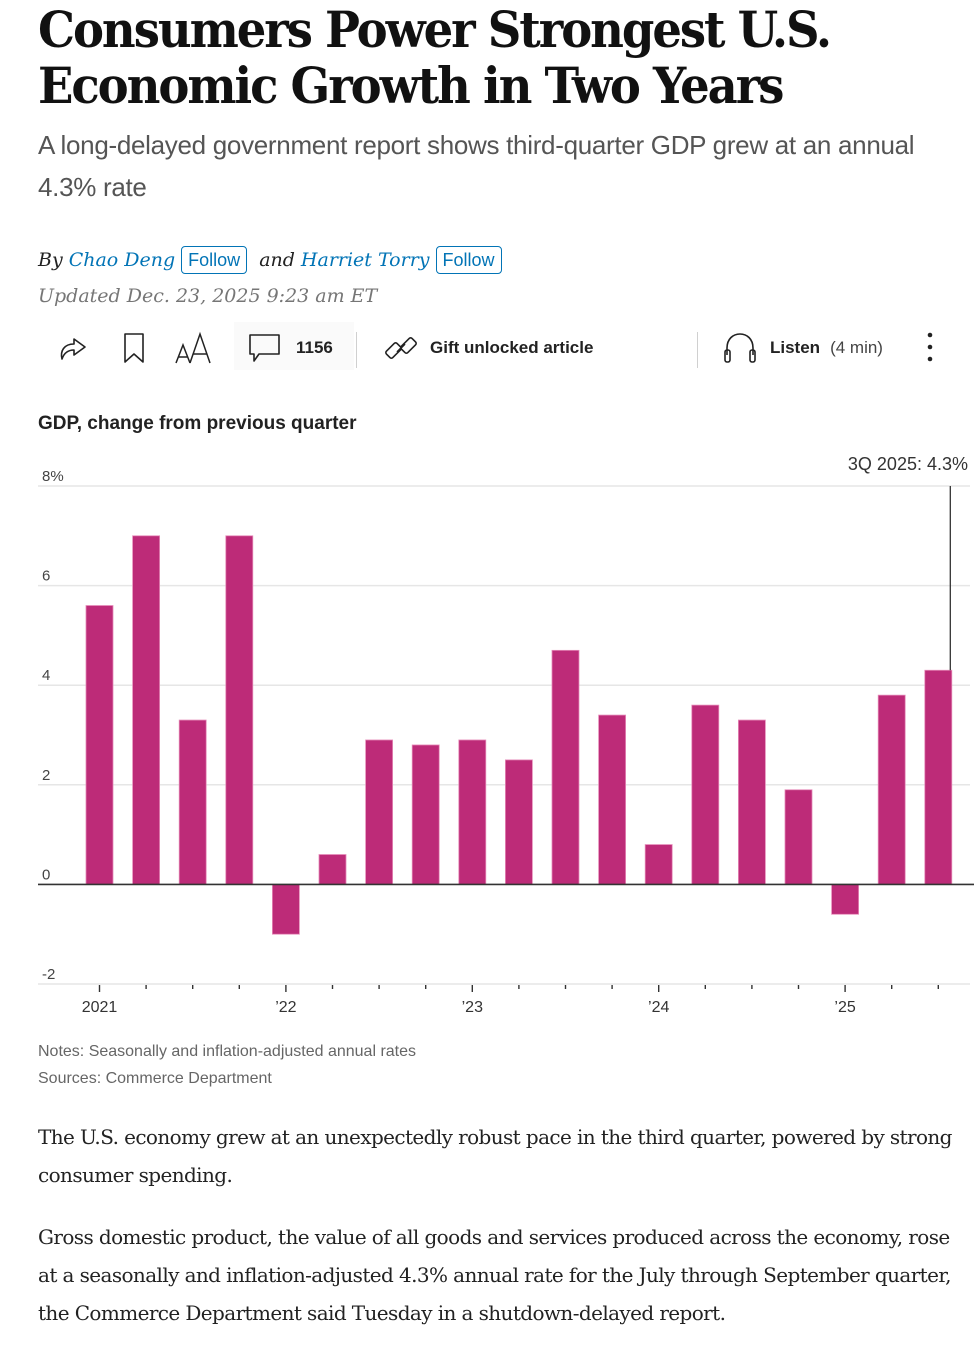 The image size is (974, 1370). Describe the element at coordinates (285, 1007) in the screenshot. I see `x-tick-label: ’22` at that location.